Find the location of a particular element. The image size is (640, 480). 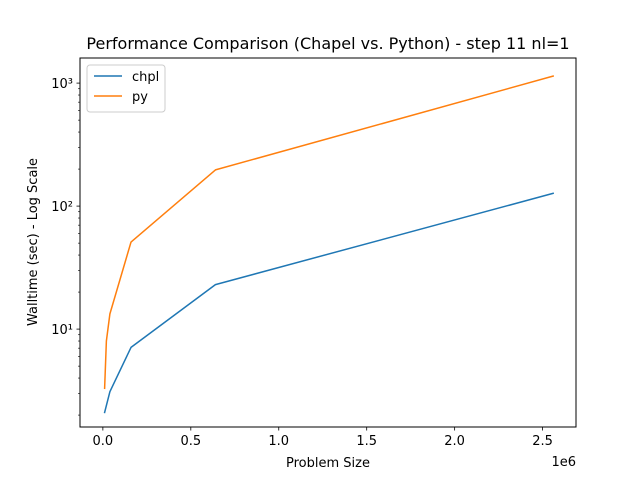

x-tick-label: 1.0 is located at coordinates (278, 441).